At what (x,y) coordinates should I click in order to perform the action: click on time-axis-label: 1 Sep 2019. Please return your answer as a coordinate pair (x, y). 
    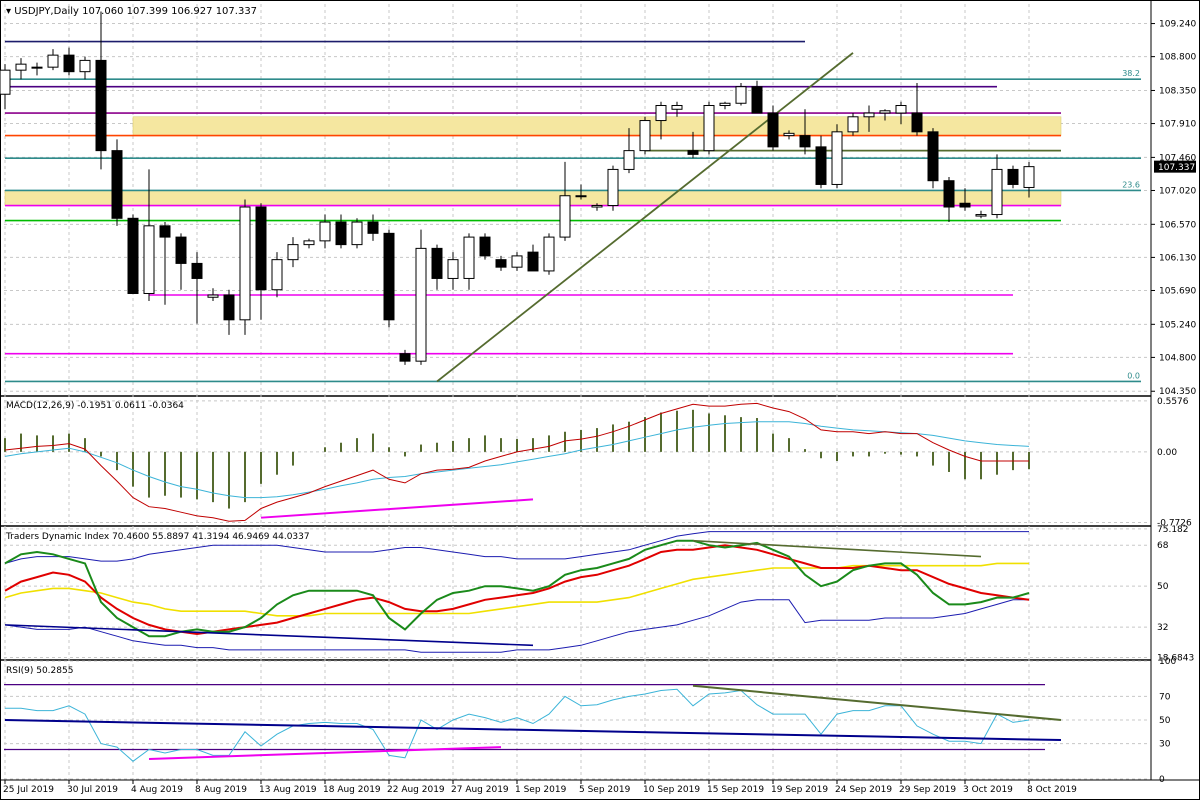
    Looking at the image, I should click on (541, 790).